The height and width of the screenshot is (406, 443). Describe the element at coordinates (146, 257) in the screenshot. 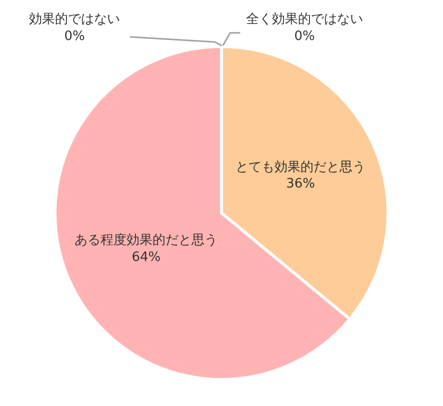

I see `data-label: 64%` at that location.